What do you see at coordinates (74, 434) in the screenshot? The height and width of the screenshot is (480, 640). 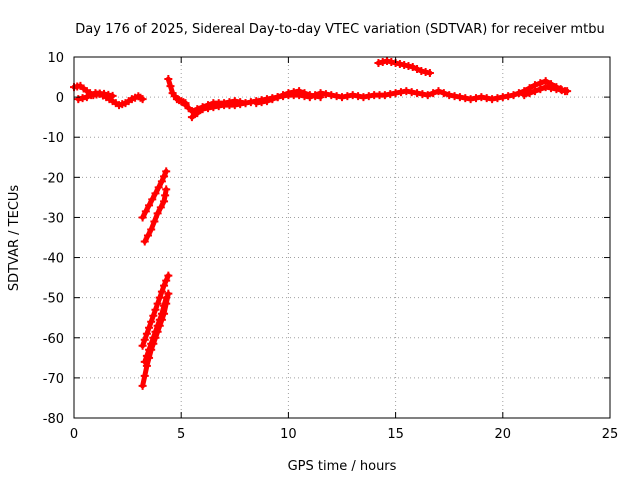 I see `x-tick-label: 0` at bounding box center [74, 434].